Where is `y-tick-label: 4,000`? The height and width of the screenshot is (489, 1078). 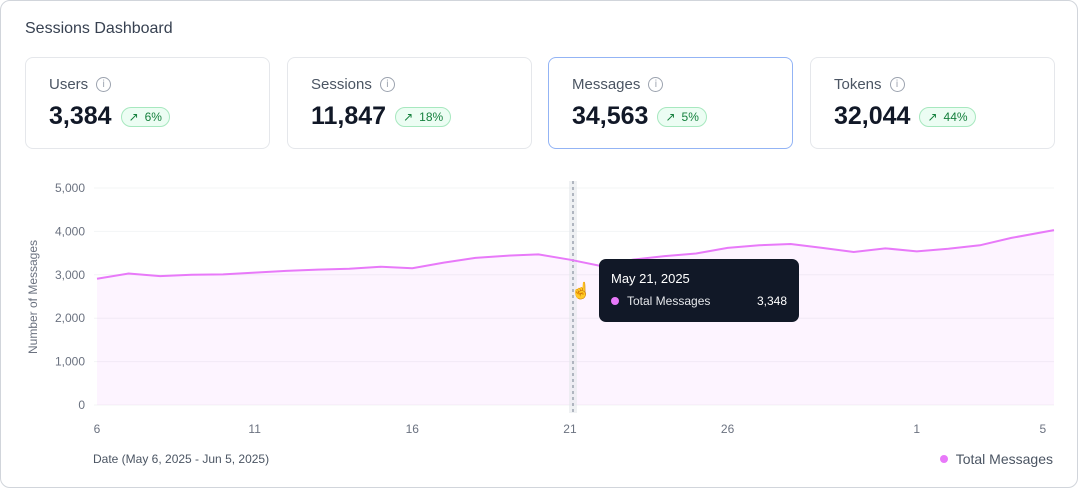
y-tick-label: 4,000 is located at coordinates (70, 231).